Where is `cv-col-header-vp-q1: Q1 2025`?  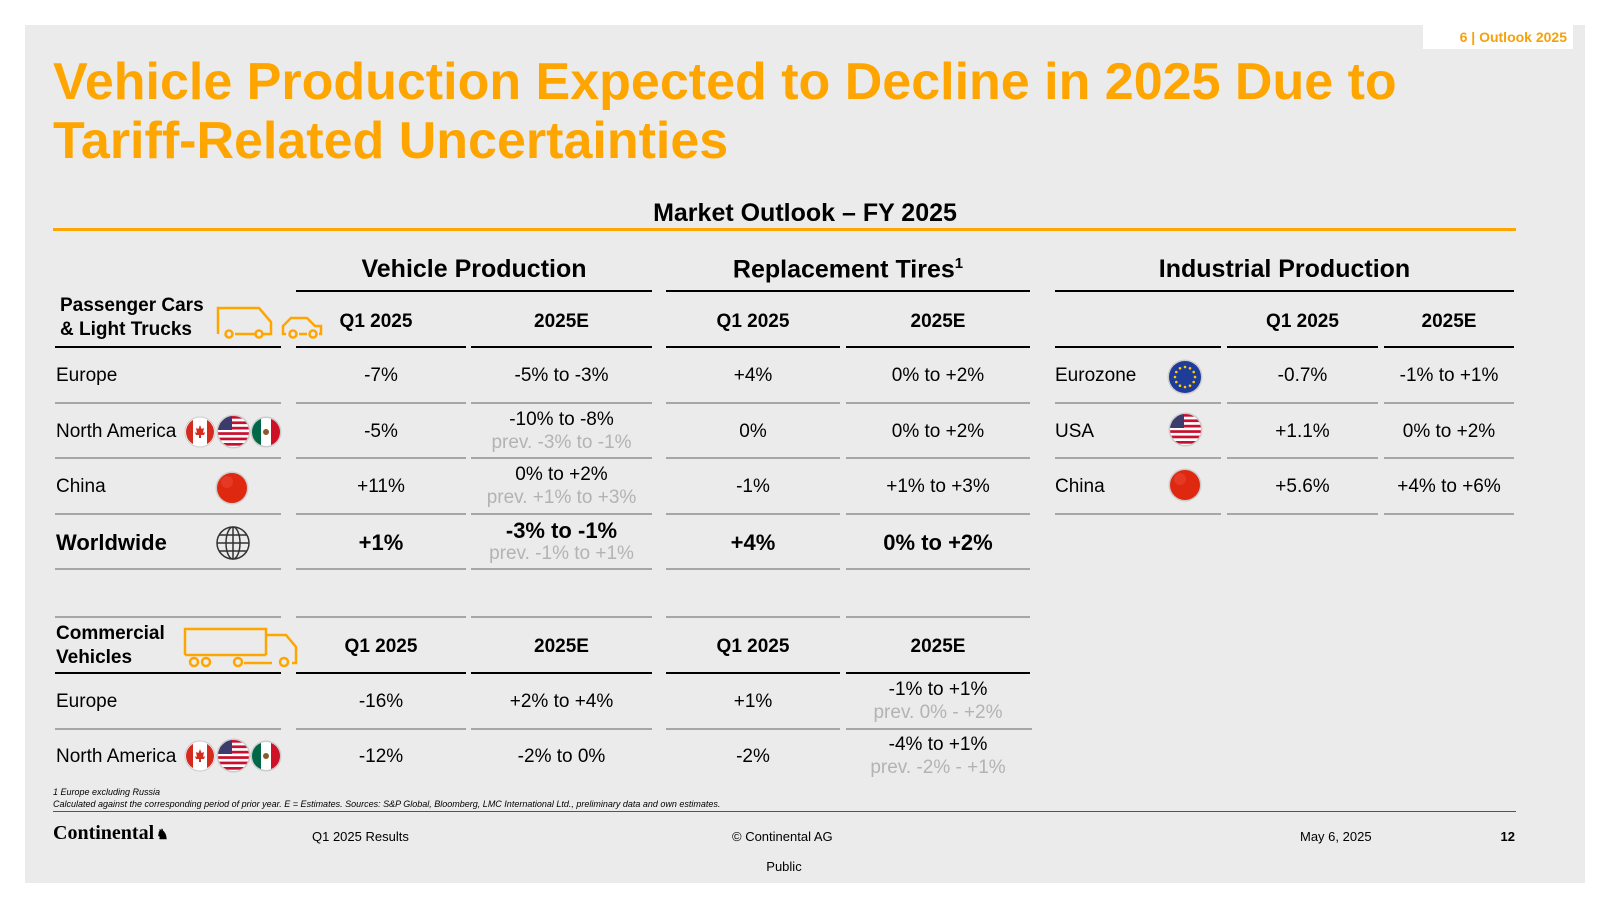 cv-col-header-vp-q1: Q1 2025 is located at coordinates (381, 646).